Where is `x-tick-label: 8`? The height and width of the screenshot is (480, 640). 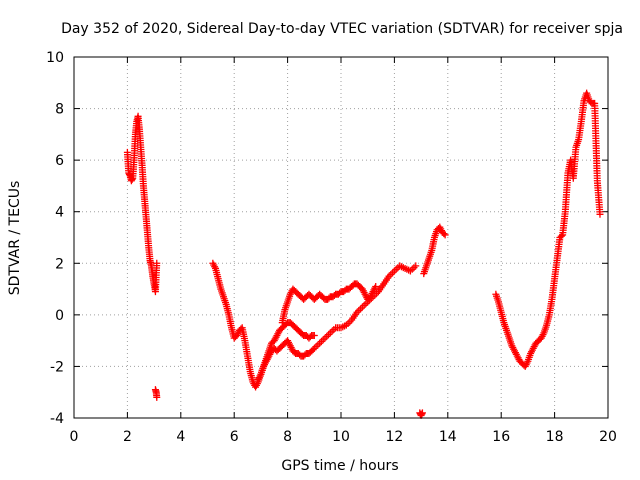 x-tick-label: 8 is located at coordinates (287, 437).